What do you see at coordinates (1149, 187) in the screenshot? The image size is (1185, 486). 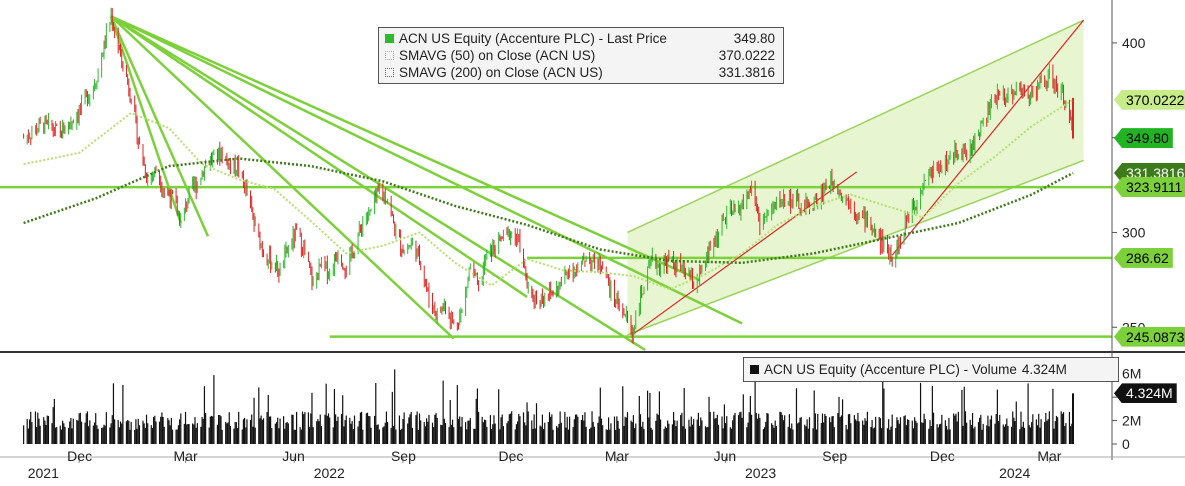 I see `value-tag: 323.9111` at bounding box center [1149, 187].